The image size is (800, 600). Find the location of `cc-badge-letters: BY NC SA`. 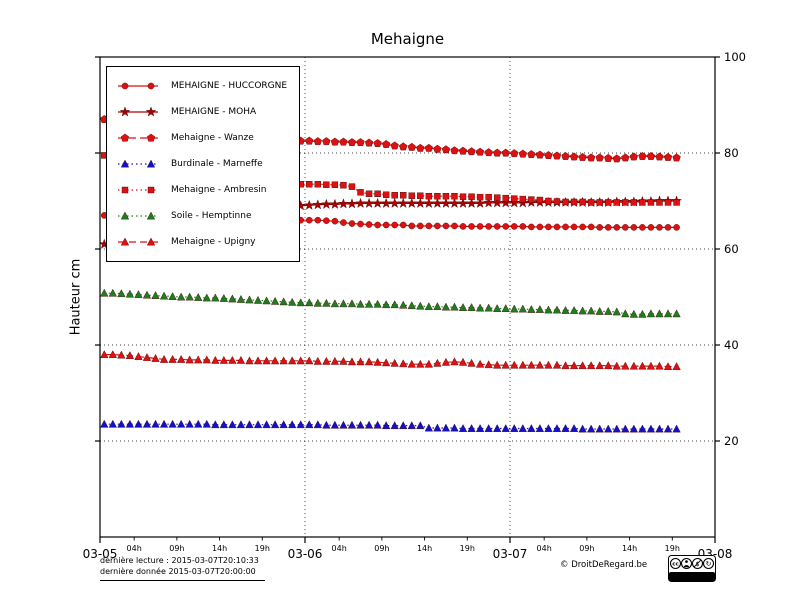

cc-badge-letters: BY NC SA is located at coordinates (692, 578).